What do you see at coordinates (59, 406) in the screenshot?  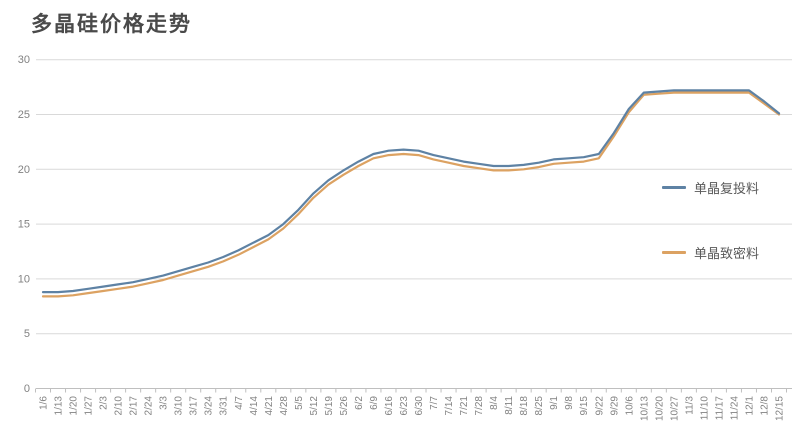 I see `x-axis-tick-label: 1/13` at bounding box center [59, 406].